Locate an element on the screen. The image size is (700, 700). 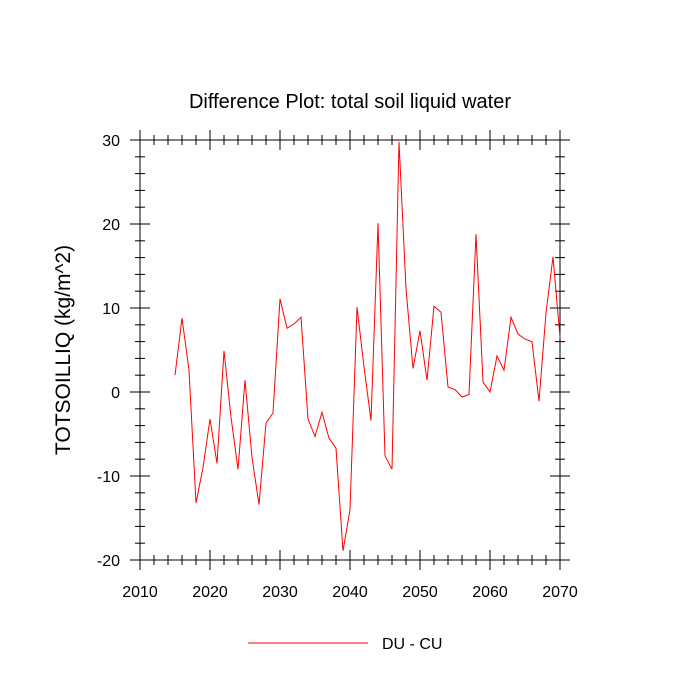
x-tick-label: 2020 is located at coordinates (210, 592).